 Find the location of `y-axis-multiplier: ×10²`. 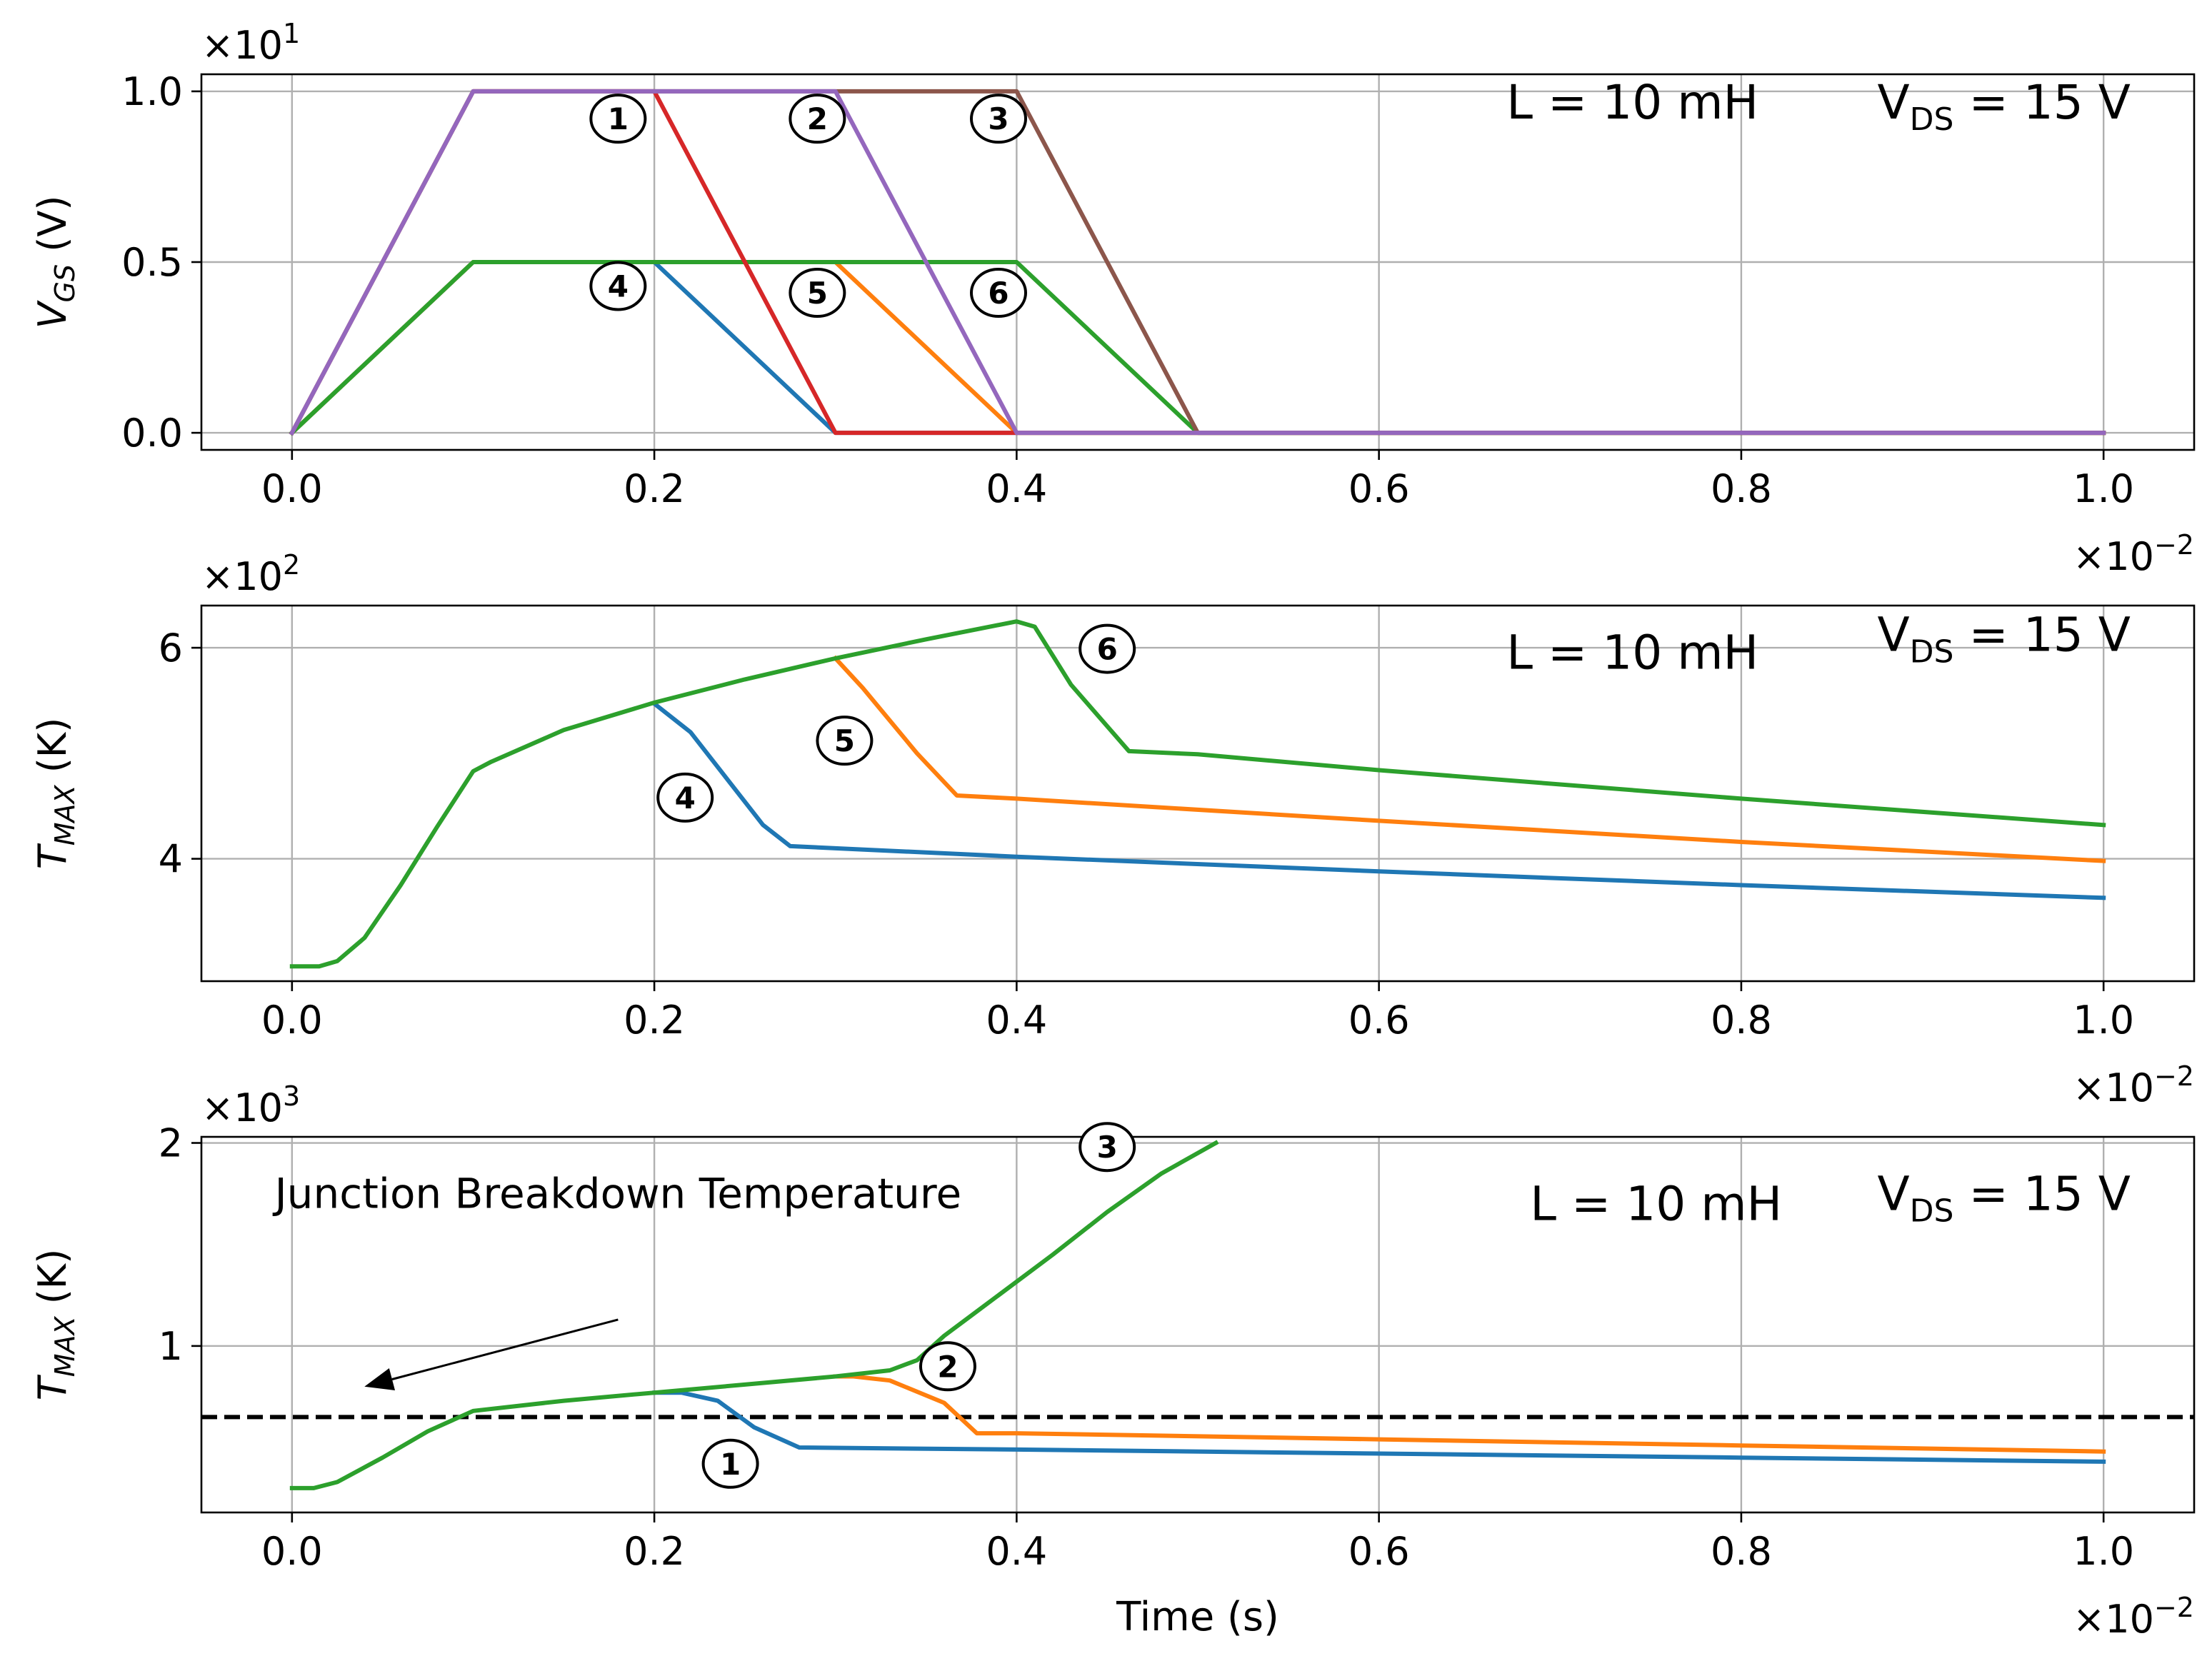

y-axis-multiplier: ×10² is located at coordinates (251, 574).